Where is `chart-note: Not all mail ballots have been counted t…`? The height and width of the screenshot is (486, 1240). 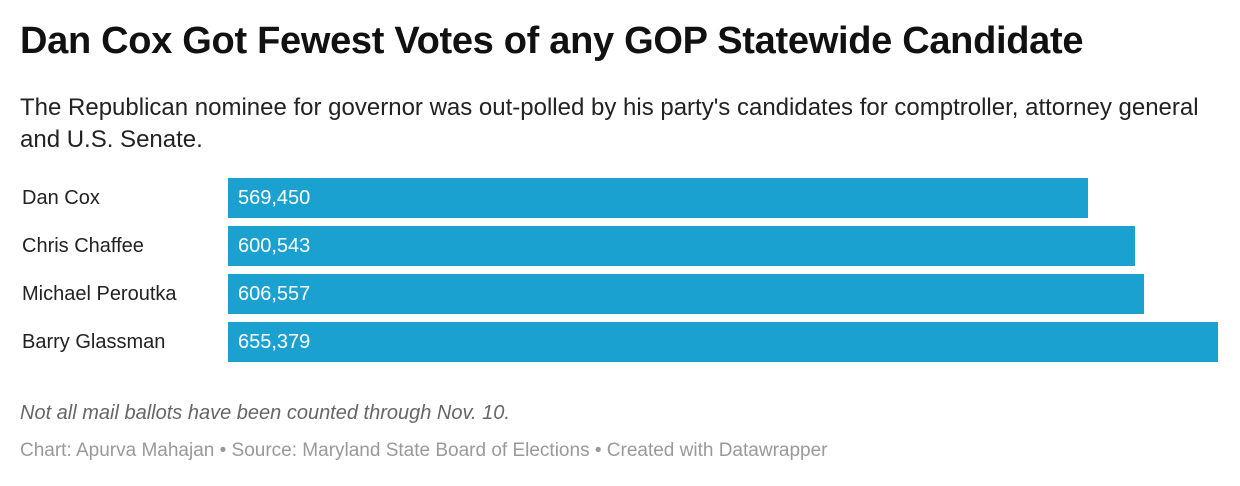 chart-note: Not all mail ballots have been counted t… is located at coordinates (265, 413).